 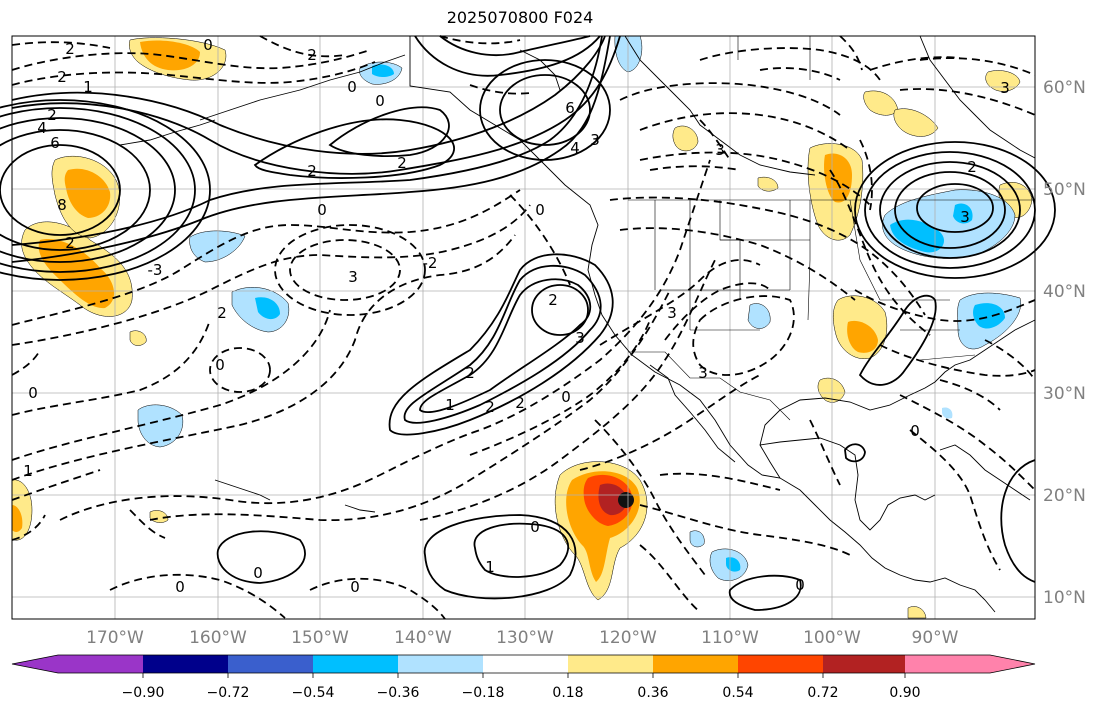 I want to click on lat-label: 10°N, so click(x=1064, y=598).